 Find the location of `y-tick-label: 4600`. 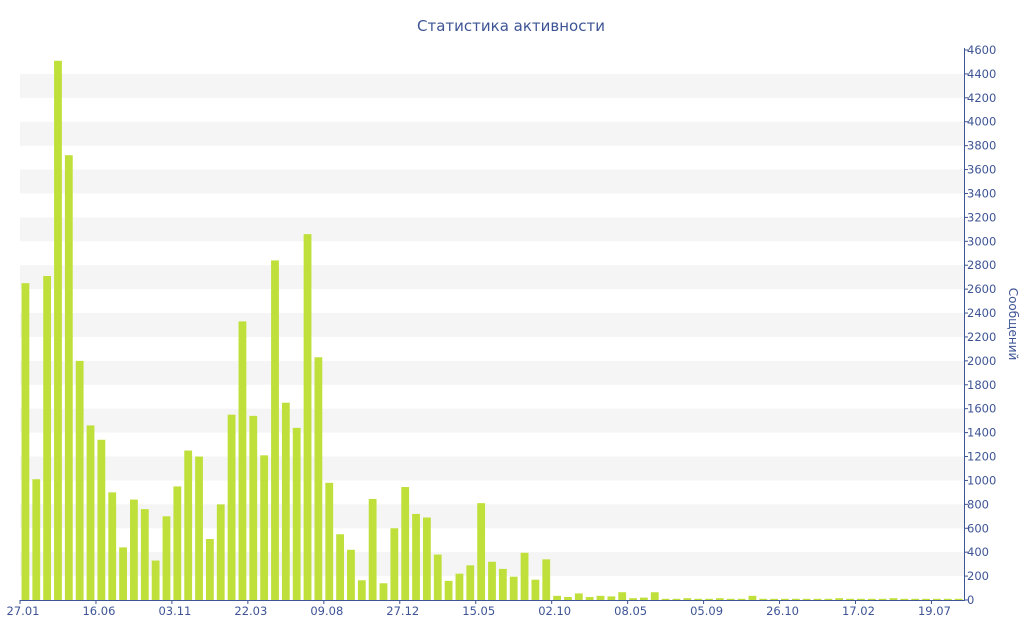

y-tick-label: 4600 is located at coordinates (981, 50).